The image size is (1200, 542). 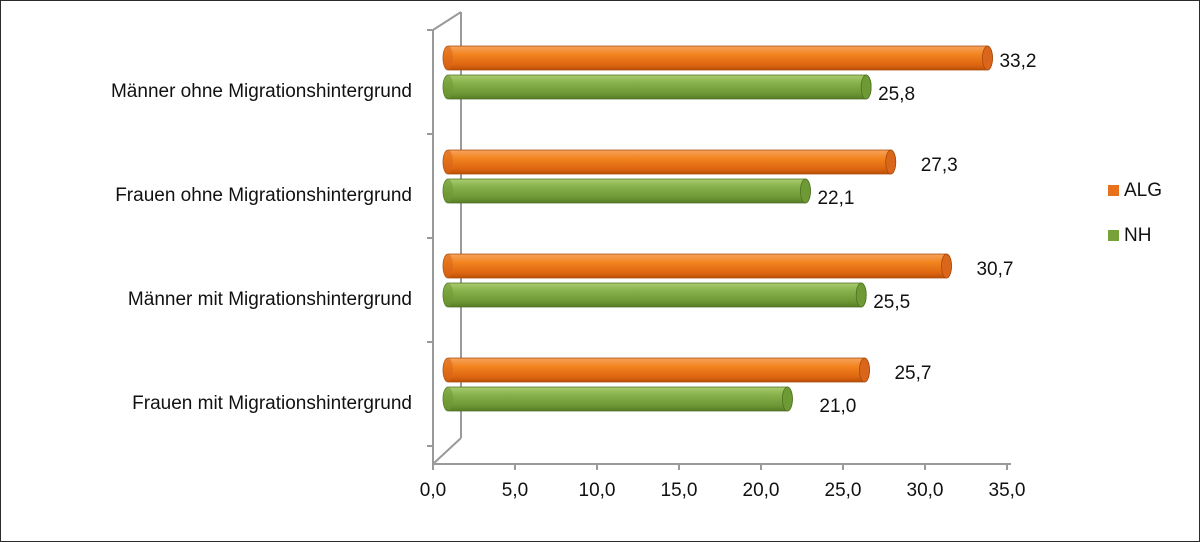 What do you see at coordinates (270, 299) in the screenshot?
I see `category-label: Männer mit Migrationshintergrund` at bounding box center [270, 299].